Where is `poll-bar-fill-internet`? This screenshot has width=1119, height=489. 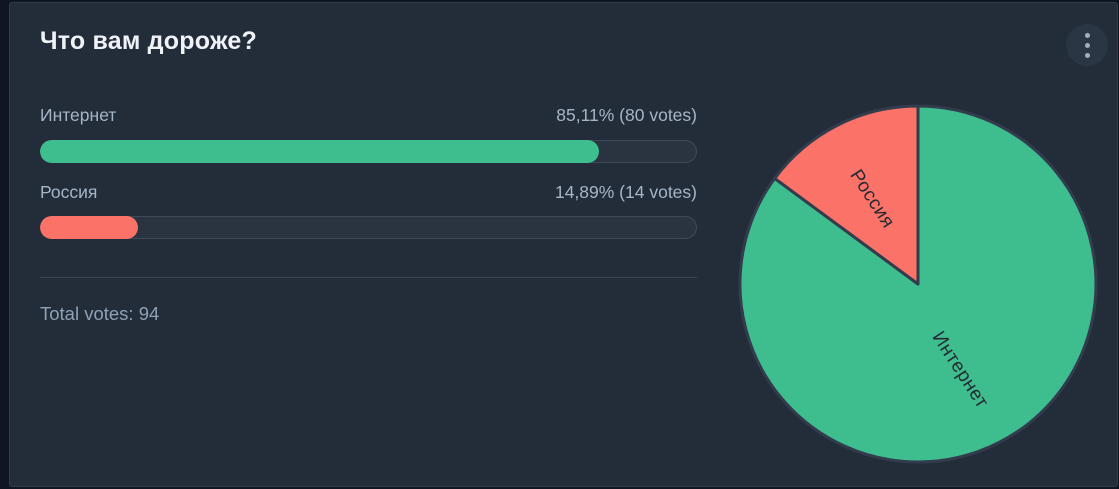 poll-bar-fill-internet is located at coordinates (320, 151).